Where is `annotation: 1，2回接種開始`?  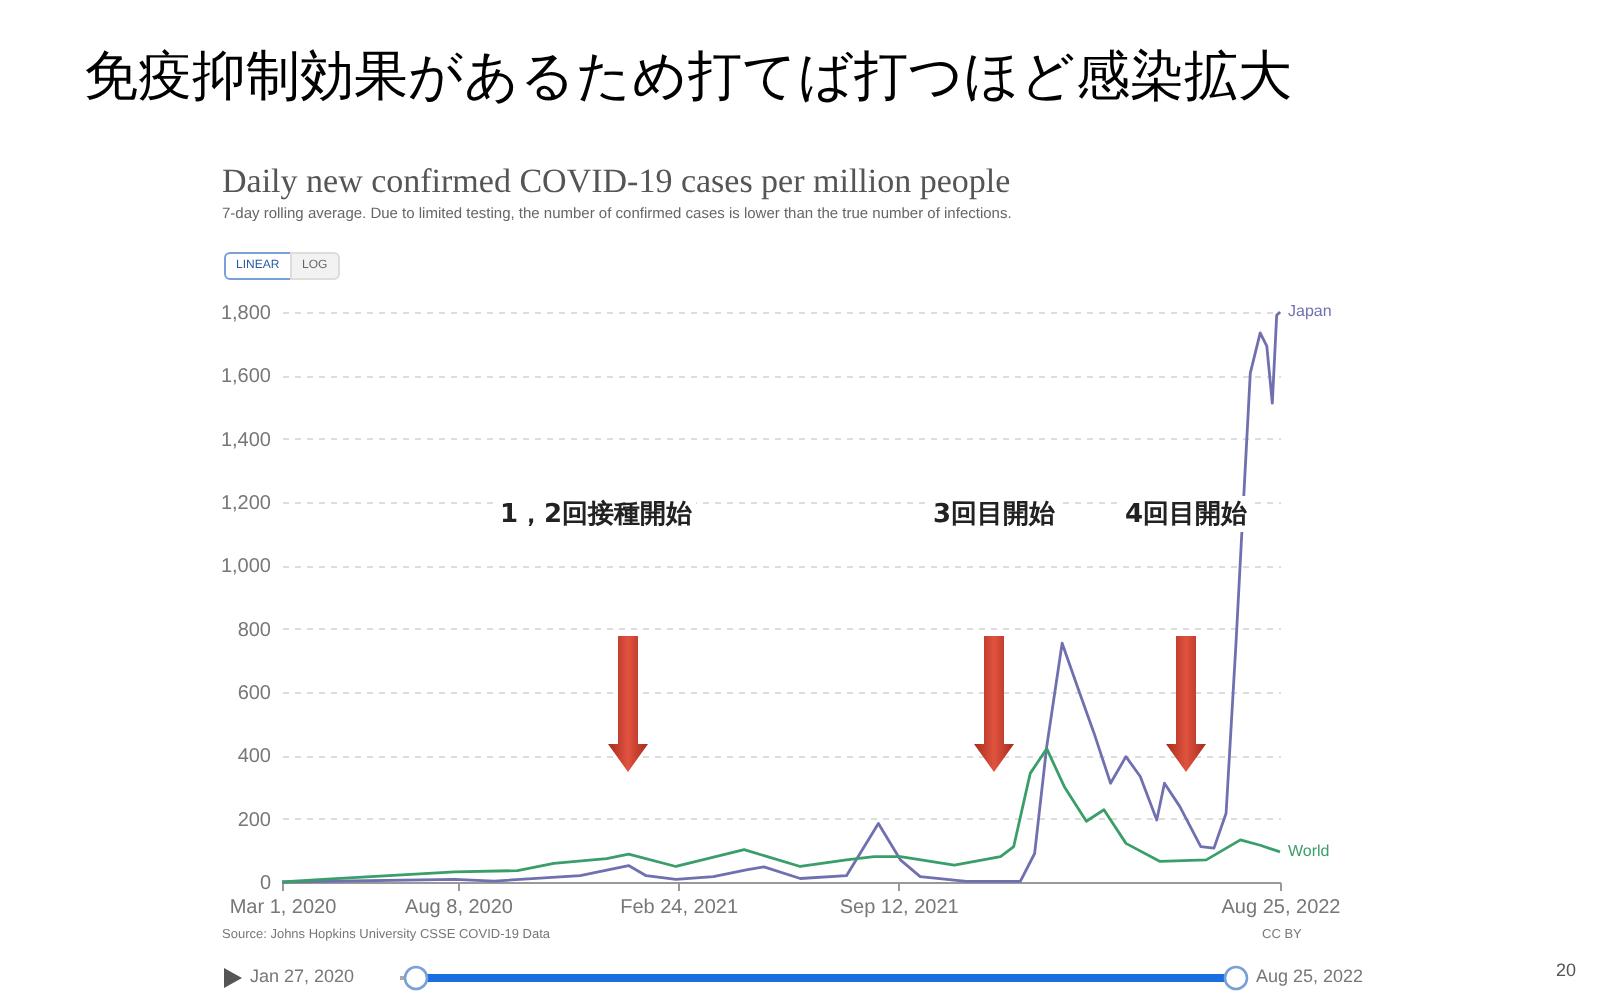 annotation: 1，2回接種開始 is located at coordinates (596, 514).